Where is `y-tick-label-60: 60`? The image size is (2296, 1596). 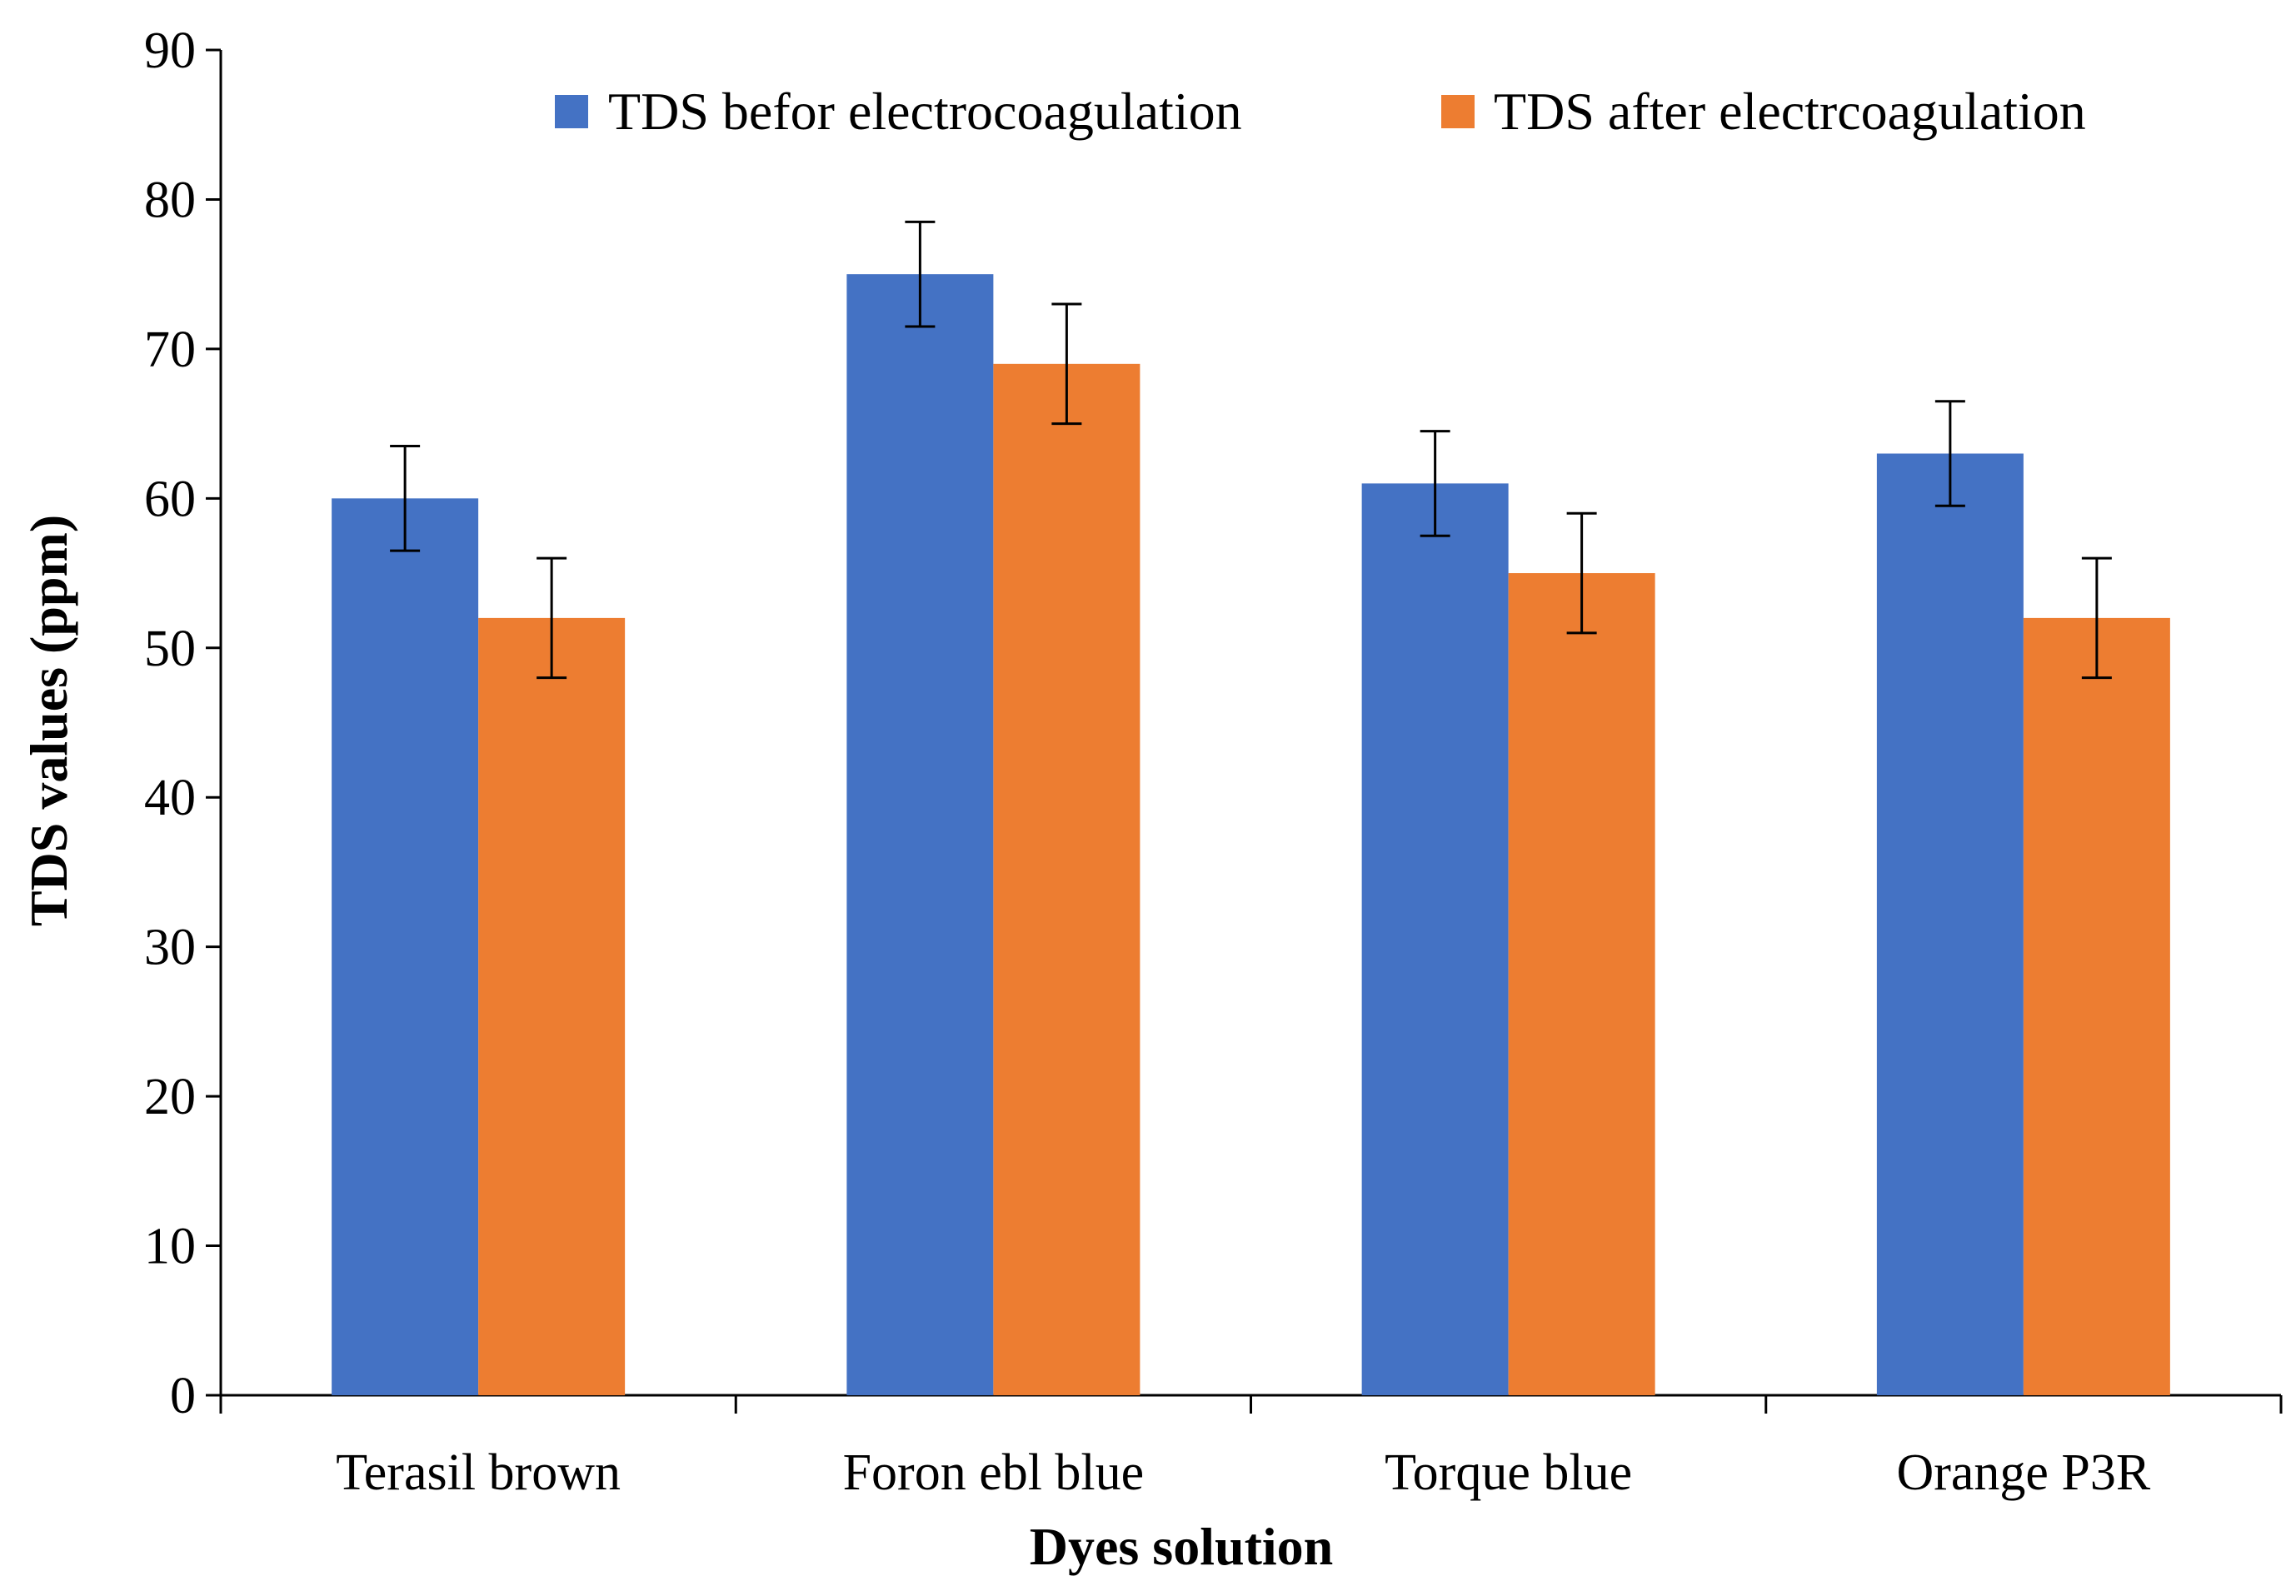
y-tick-label-60: 60 is located at coordinates (170, 499).